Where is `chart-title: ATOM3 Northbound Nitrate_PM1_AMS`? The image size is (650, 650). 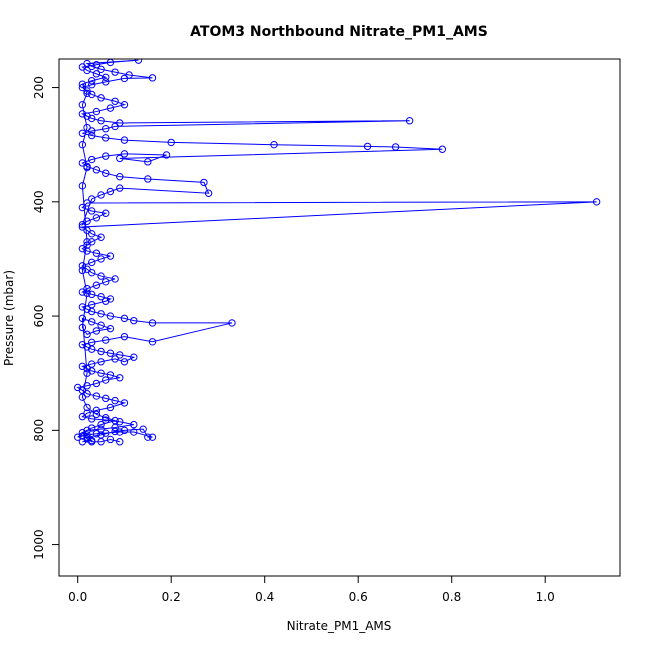
chart-title: ATOM3 Northbound Nitrate_PM1_AMS is located at coordinates (339, 32).